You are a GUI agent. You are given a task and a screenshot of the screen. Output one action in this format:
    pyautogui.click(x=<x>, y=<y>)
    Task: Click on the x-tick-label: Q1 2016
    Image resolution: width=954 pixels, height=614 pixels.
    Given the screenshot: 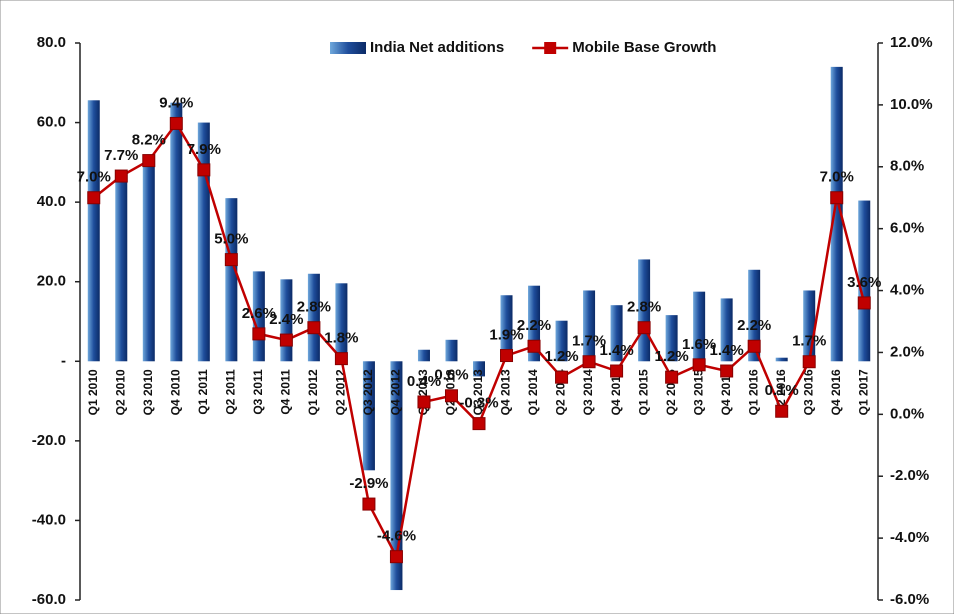 What is the action you would take?
    pyautogui.click(x=753, y=392)
    